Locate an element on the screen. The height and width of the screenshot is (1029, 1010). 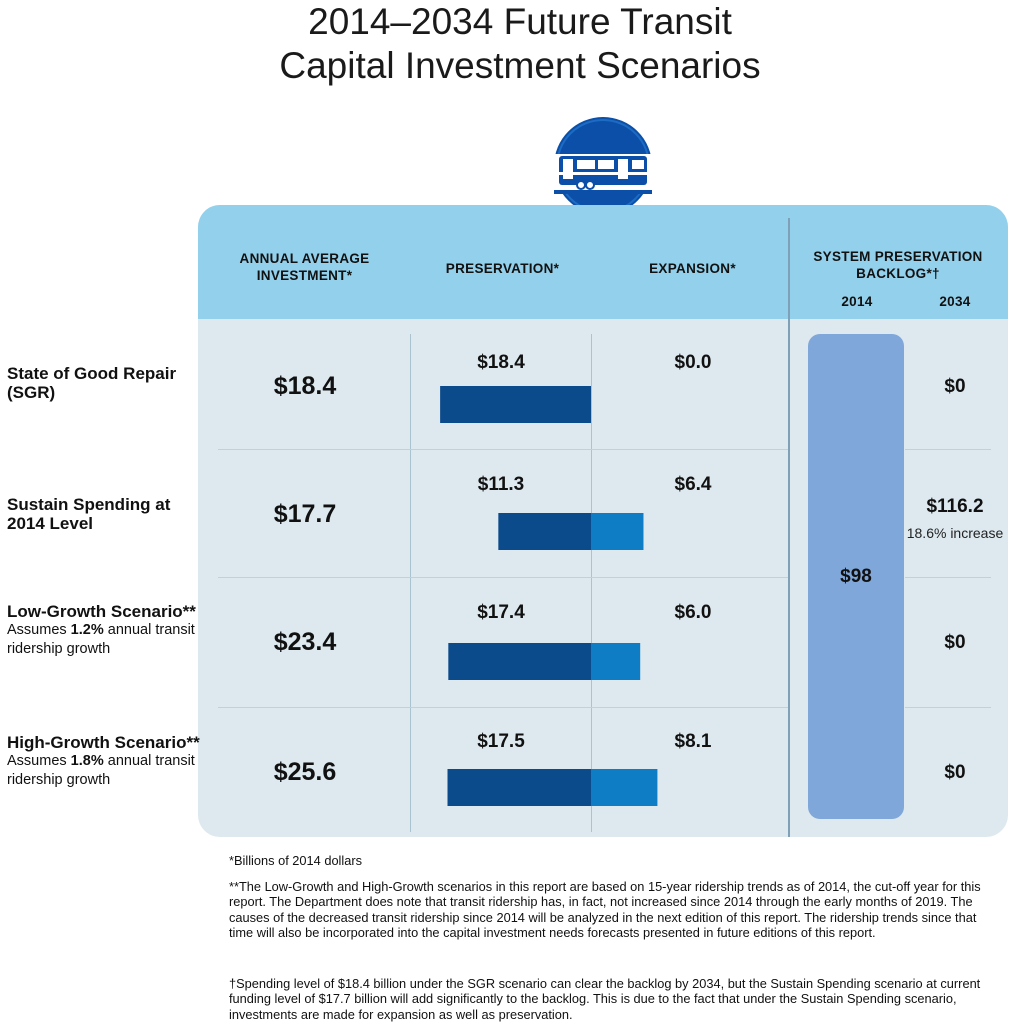
backlog-2014-value: $98 is located at coordinates (856, 576).